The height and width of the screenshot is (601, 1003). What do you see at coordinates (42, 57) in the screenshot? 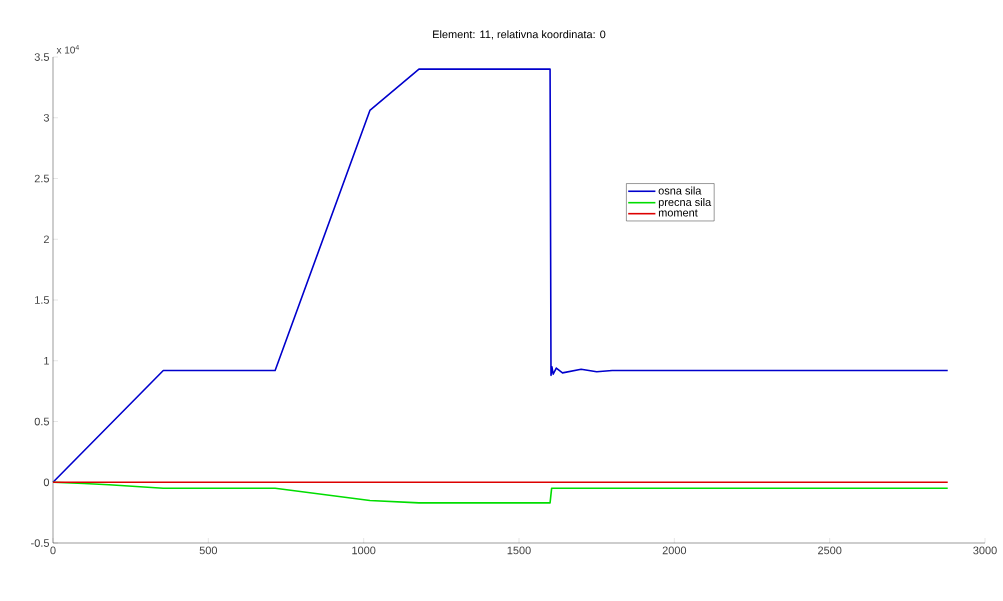
I see `y-tick-label: 3.5` at bounding box center [42, 57].